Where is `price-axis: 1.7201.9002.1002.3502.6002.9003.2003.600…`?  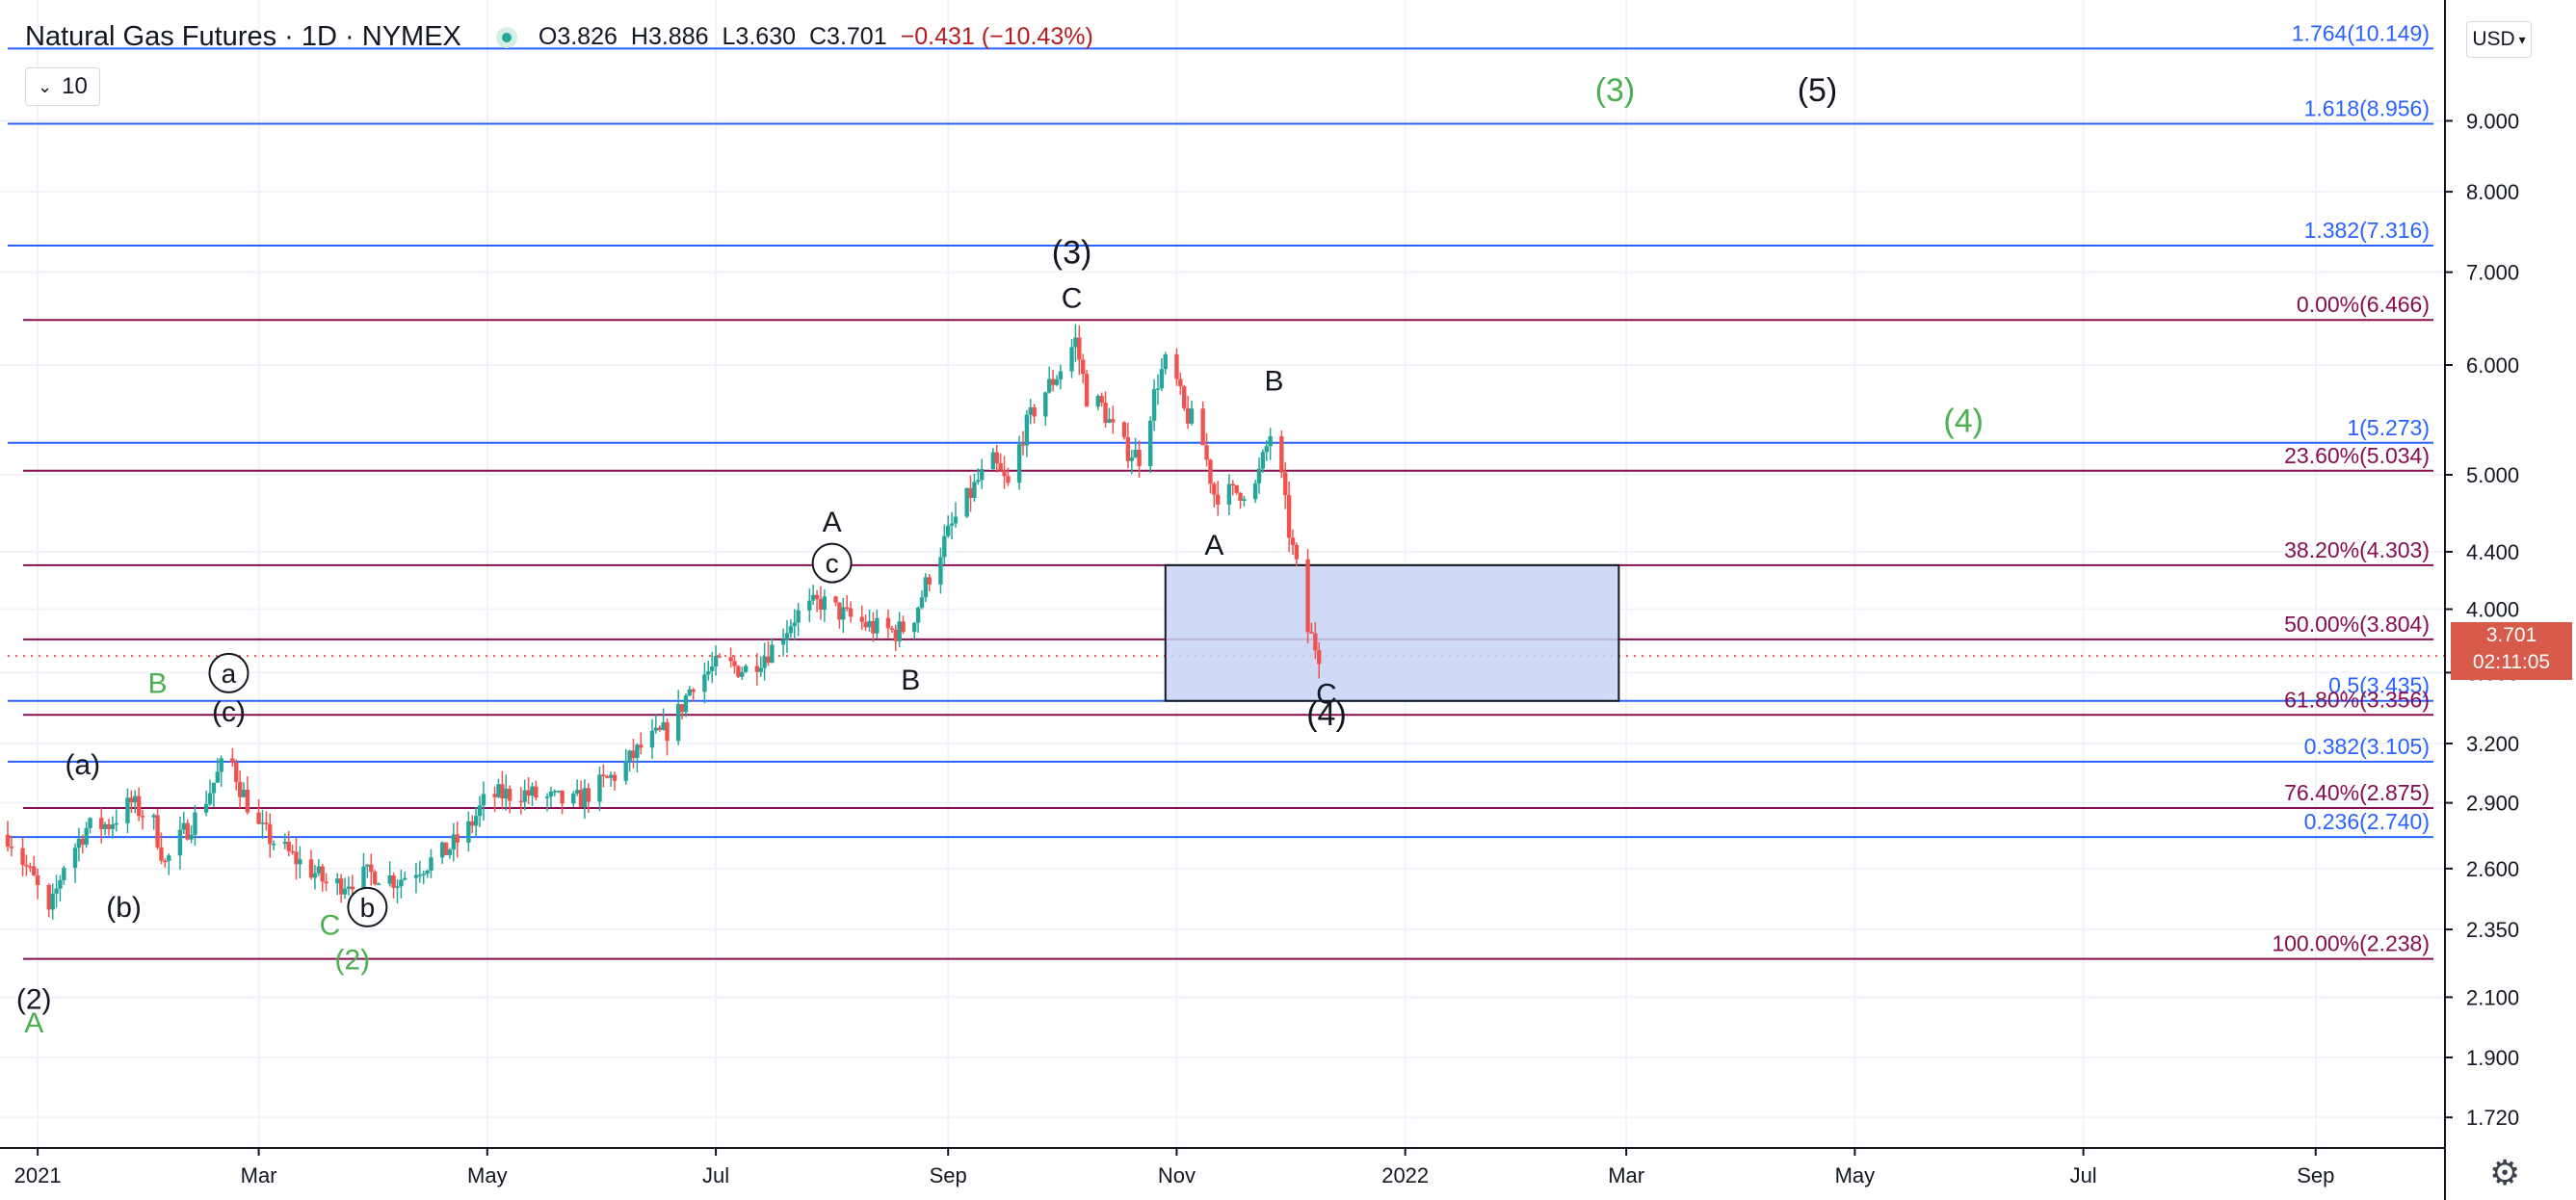 price-axis: 1.7201.9002.1002.3502.6002.9003.2003.600… is located at coordinates (2482, 619).